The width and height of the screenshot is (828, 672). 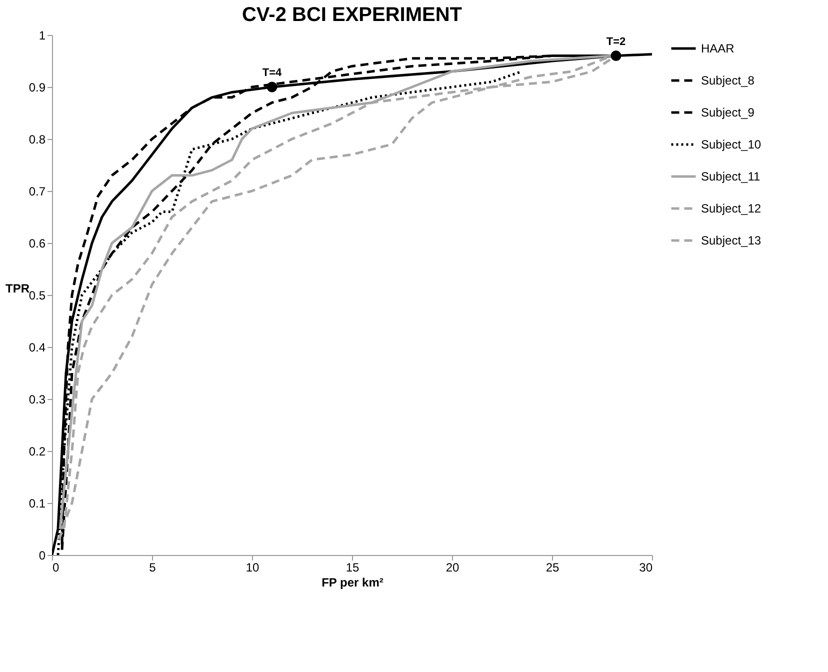 What do you see at coordinates (18, 289) in the screenshot?
I see `y-axis-title: TPR` at bounding box center [18, 289].